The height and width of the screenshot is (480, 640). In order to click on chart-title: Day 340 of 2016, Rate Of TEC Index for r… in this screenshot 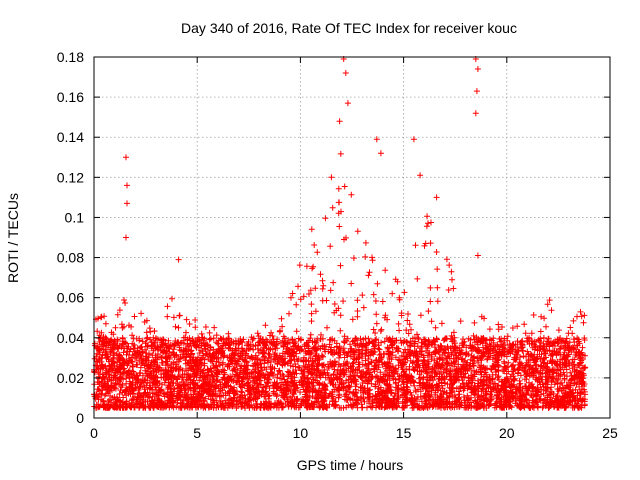, I will do `click(349, 28)`.